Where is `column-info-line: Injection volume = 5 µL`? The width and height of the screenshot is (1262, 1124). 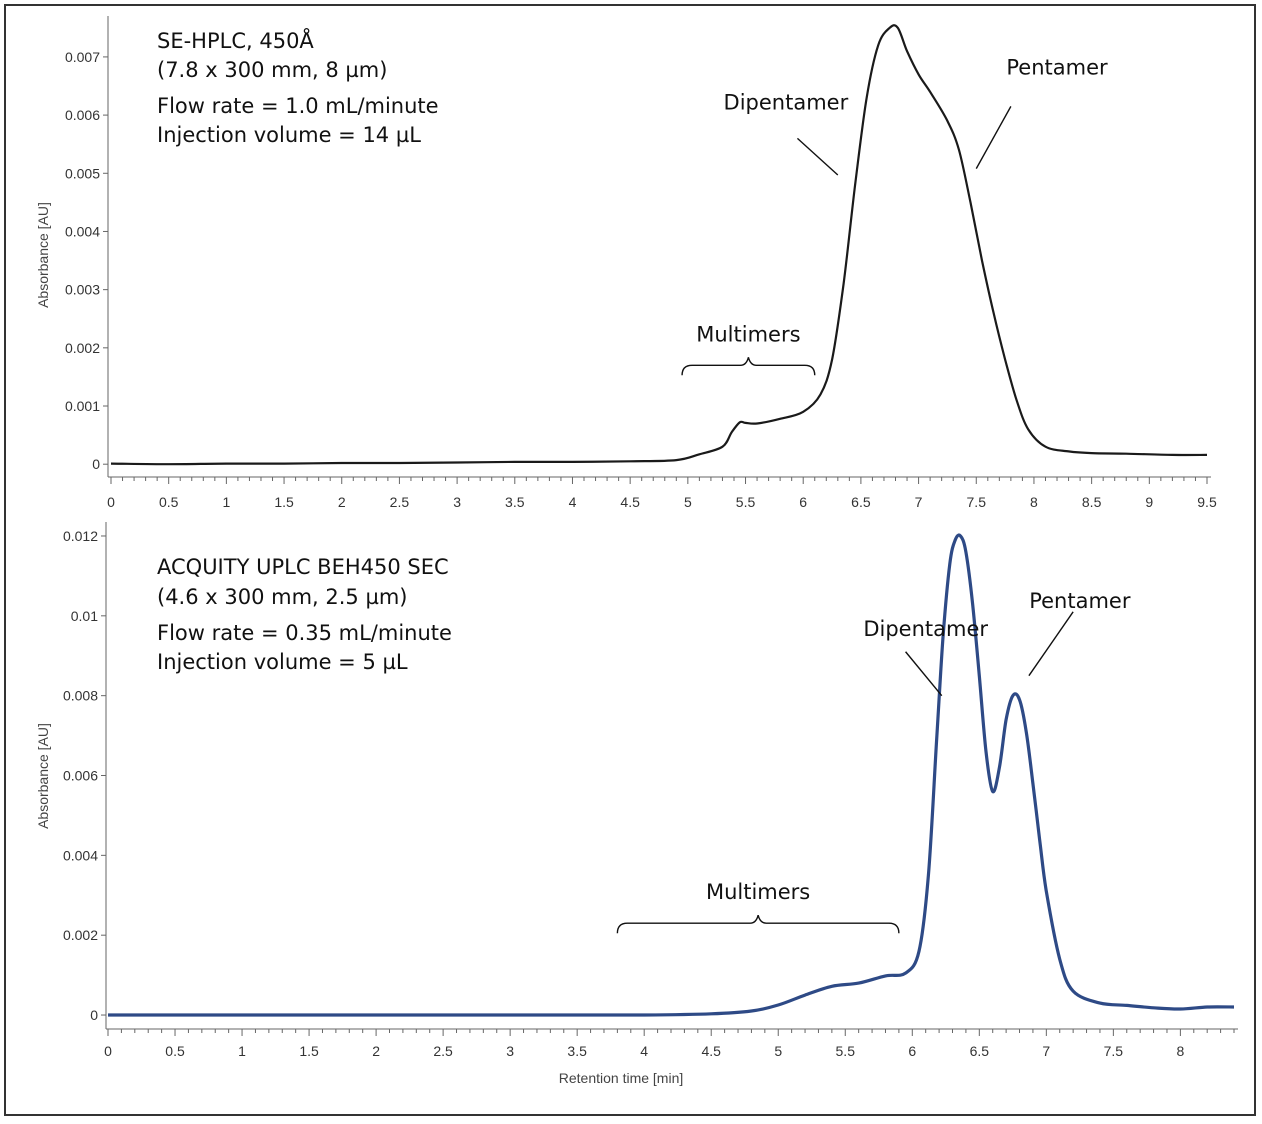
column-info-line: Injection volume = 5 µL is located at coordinates (282, 662).